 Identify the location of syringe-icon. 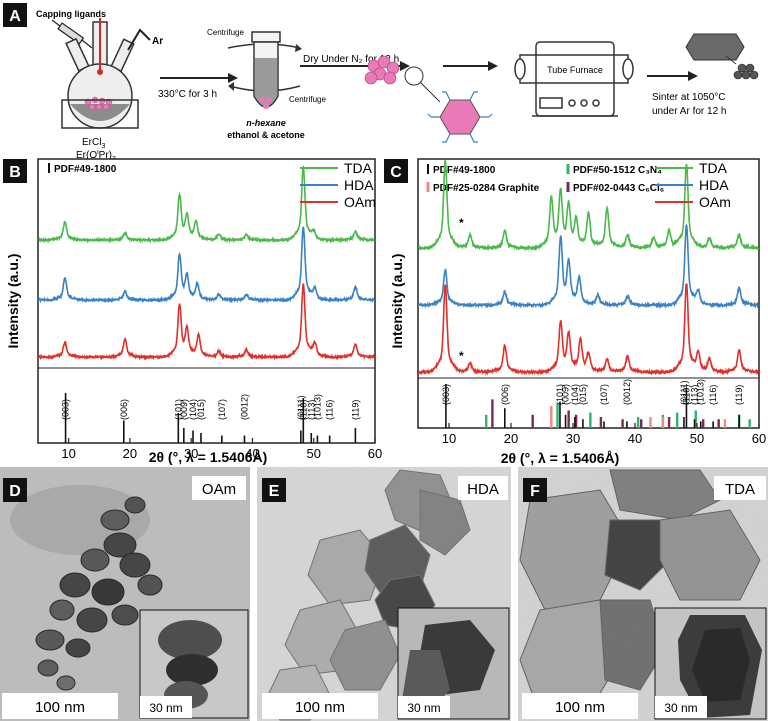
(72, 34).